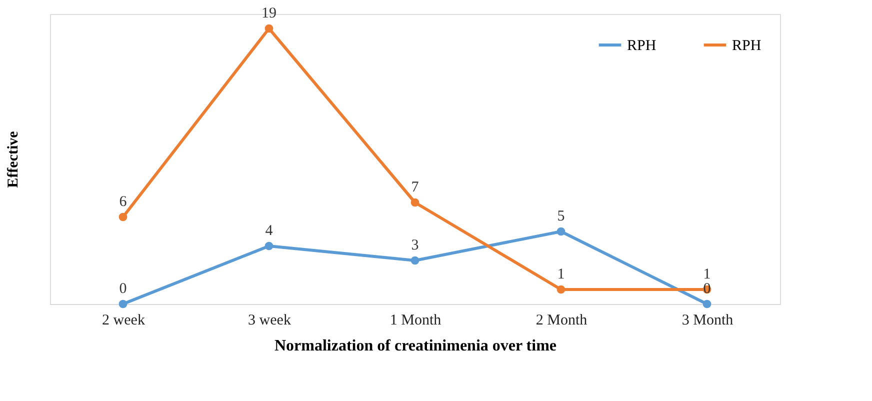 The image size is (872, 401). I want to click on x-tick-label: 3 week, so click(270, 320).